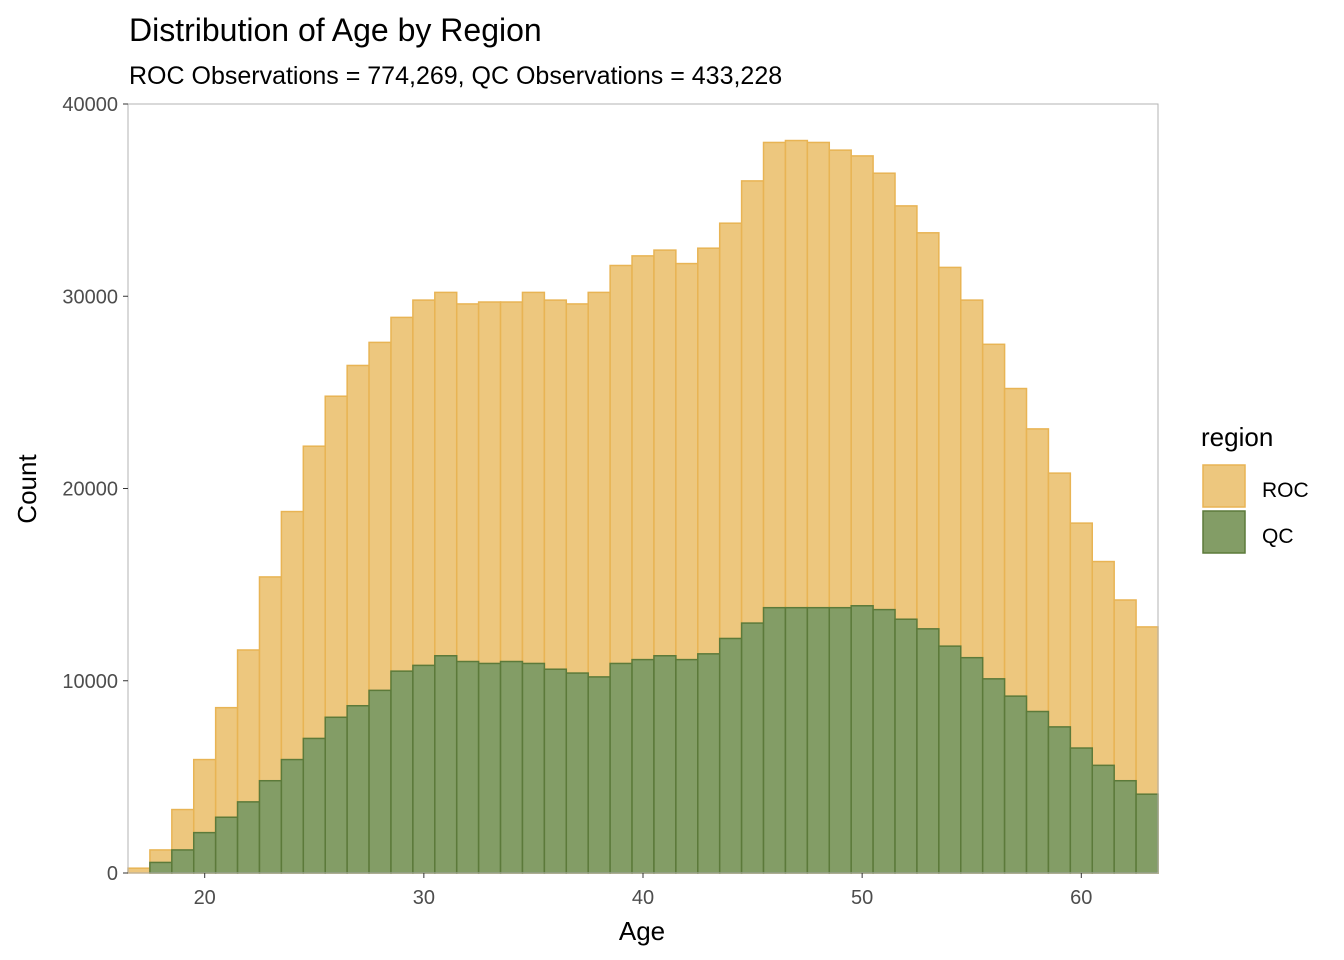  Describe the element at coordinates (1237, 437) in the screenshot. I see `legend-title: region` at that location.